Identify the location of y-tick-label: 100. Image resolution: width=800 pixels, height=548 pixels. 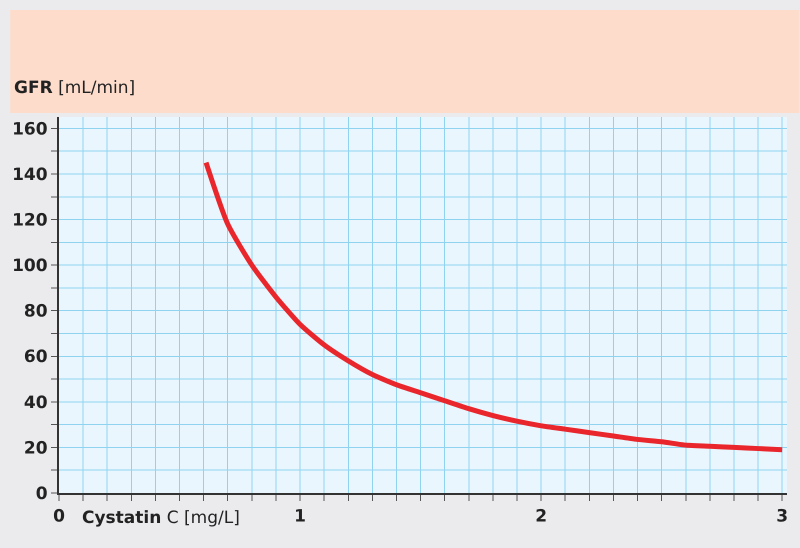
(30, 266).